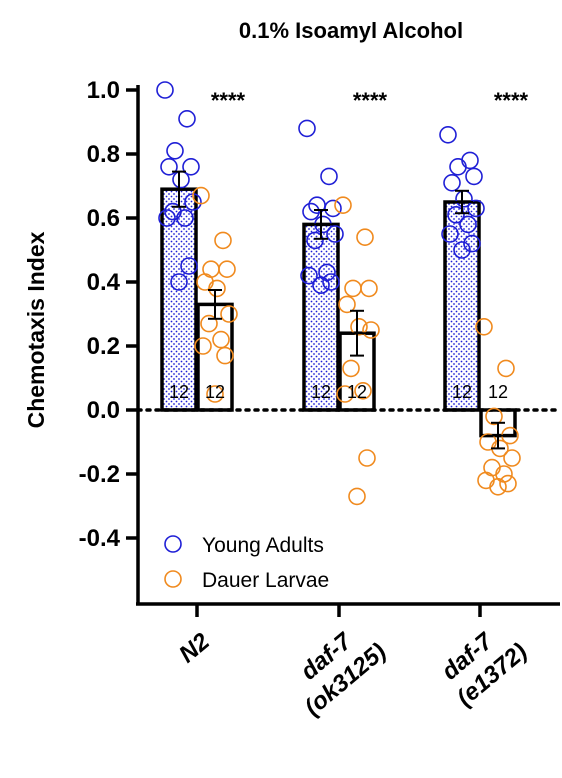 The image size is (562, 778). Describe the element at coordinates (104, 282) in the screenshot. I see `y-tick-label: 0.4` at that location.